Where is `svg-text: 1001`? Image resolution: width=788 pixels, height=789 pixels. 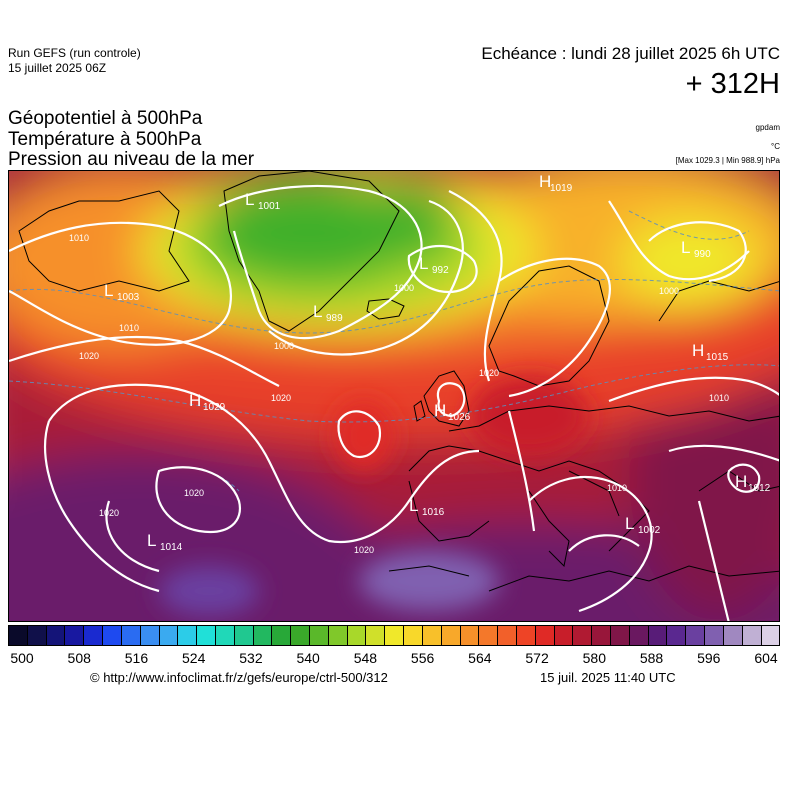
svg-text: 1001 is located at coordinates (269, 206).